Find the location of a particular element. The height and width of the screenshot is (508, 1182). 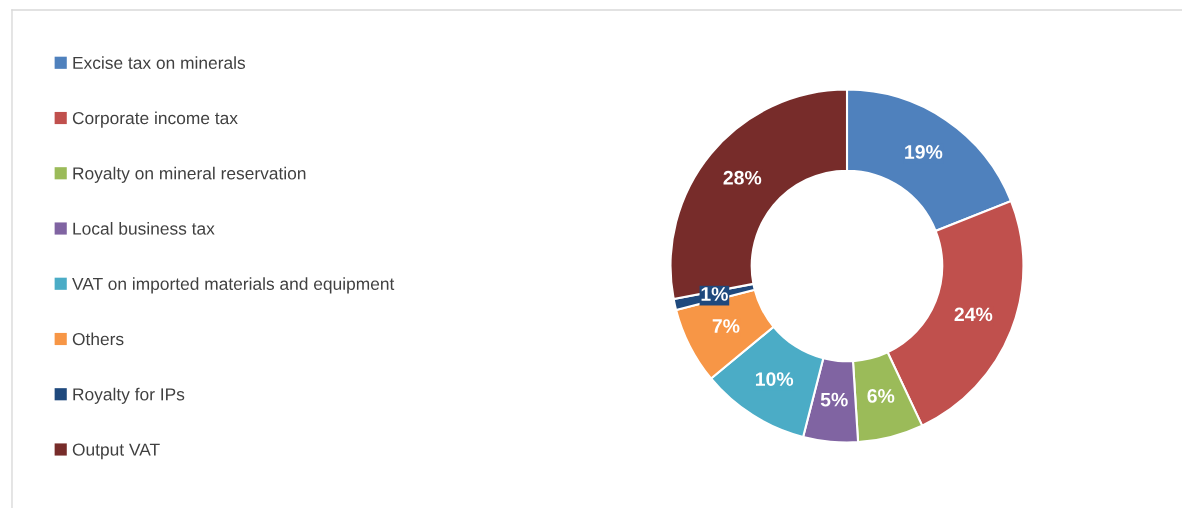

data-label: 28% is located at coordinates (742, 177).